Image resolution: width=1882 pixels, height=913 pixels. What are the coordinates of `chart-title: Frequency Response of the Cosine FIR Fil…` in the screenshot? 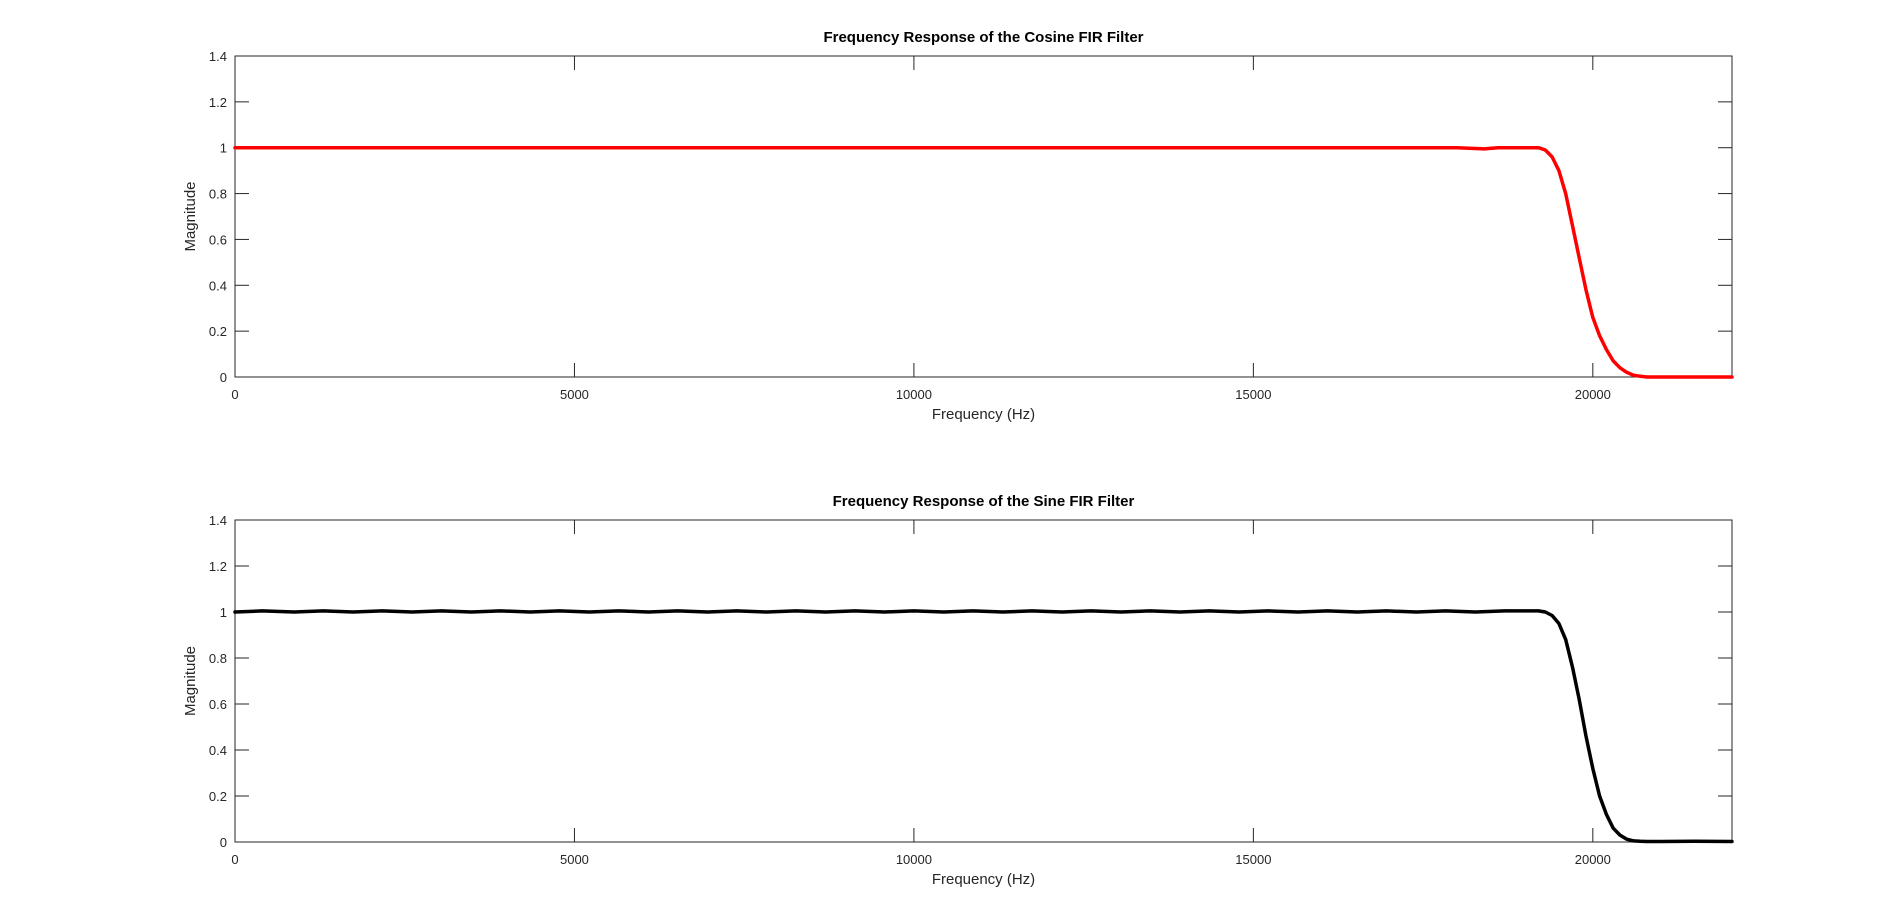 It's located at (983, 37).